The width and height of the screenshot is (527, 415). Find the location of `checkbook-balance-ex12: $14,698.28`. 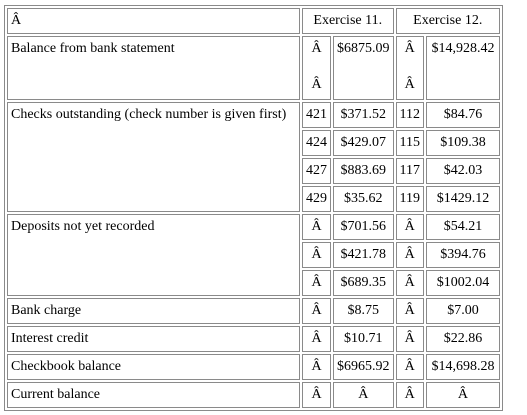

checkbook-balance-ex12: $14,698.28 is located at coordinates (462, 367).